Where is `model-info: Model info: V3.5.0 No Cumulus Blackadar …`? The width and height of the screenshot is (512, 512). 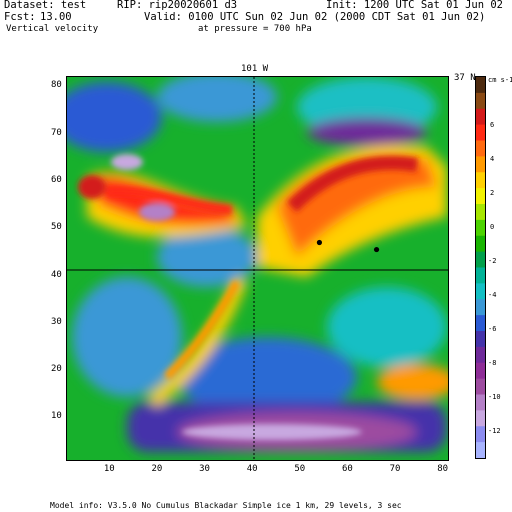
model-info: Model info: V3.5.0 No Cumulus Blackadar … is located at coordinates (226, 505).